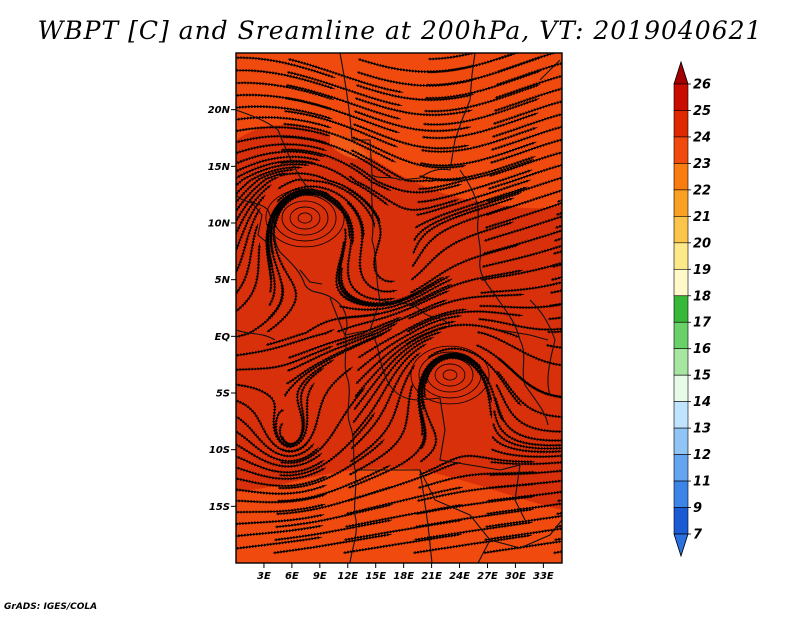 This screenshot has width=800, height=618. I want to click on colorbar-label: 21, so click(702, 217).